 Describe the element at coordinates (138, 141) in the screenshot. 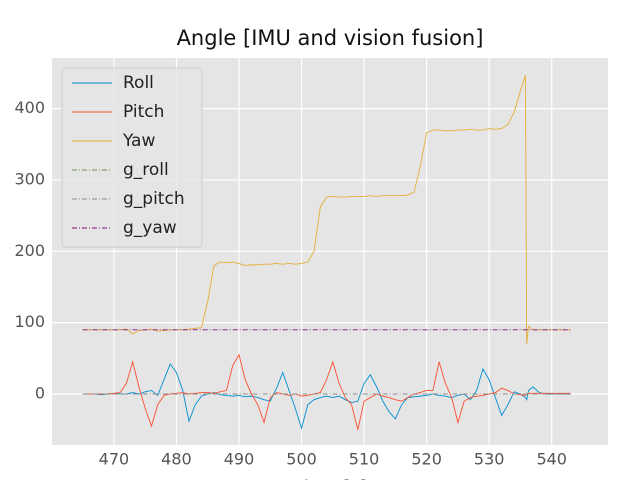

I see `legend-label: Yaw` at that location.